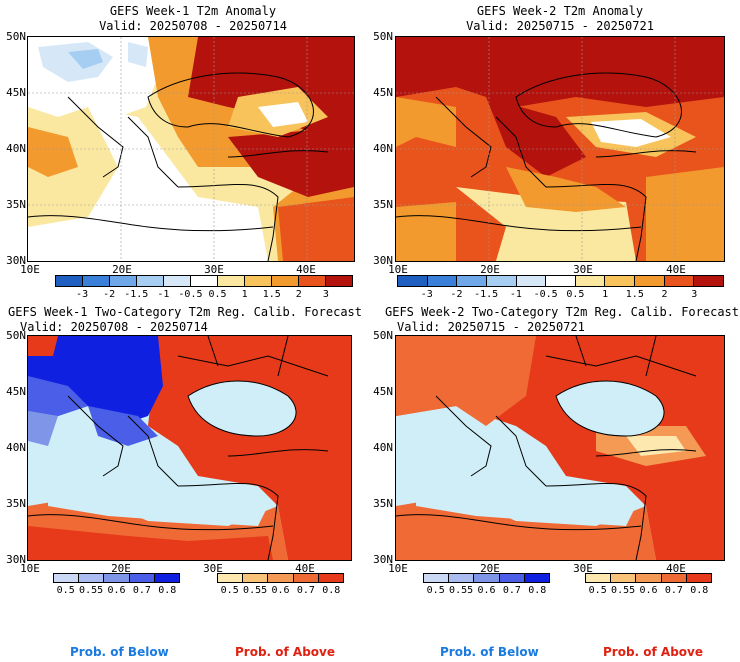 The image size is (740, 662). I want to click on panel-1-valid-text: Valid: 20250708 - 20250714, so click(193, 26).